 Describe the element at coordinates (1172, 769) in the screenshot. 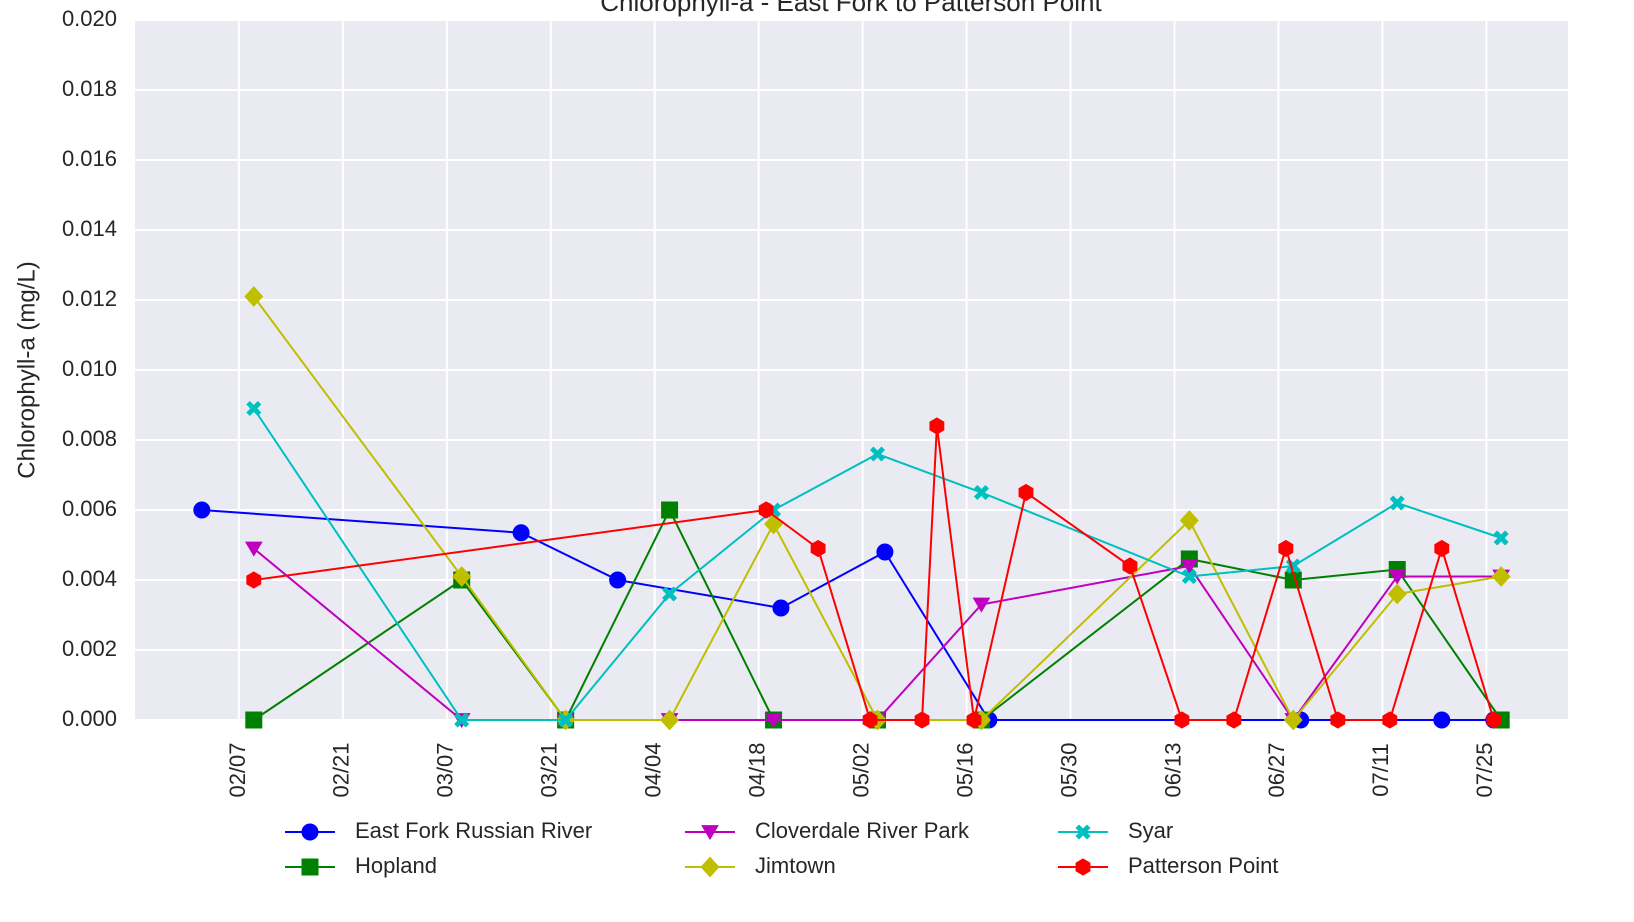

I see `x-tick-label: 06/13` at that location.